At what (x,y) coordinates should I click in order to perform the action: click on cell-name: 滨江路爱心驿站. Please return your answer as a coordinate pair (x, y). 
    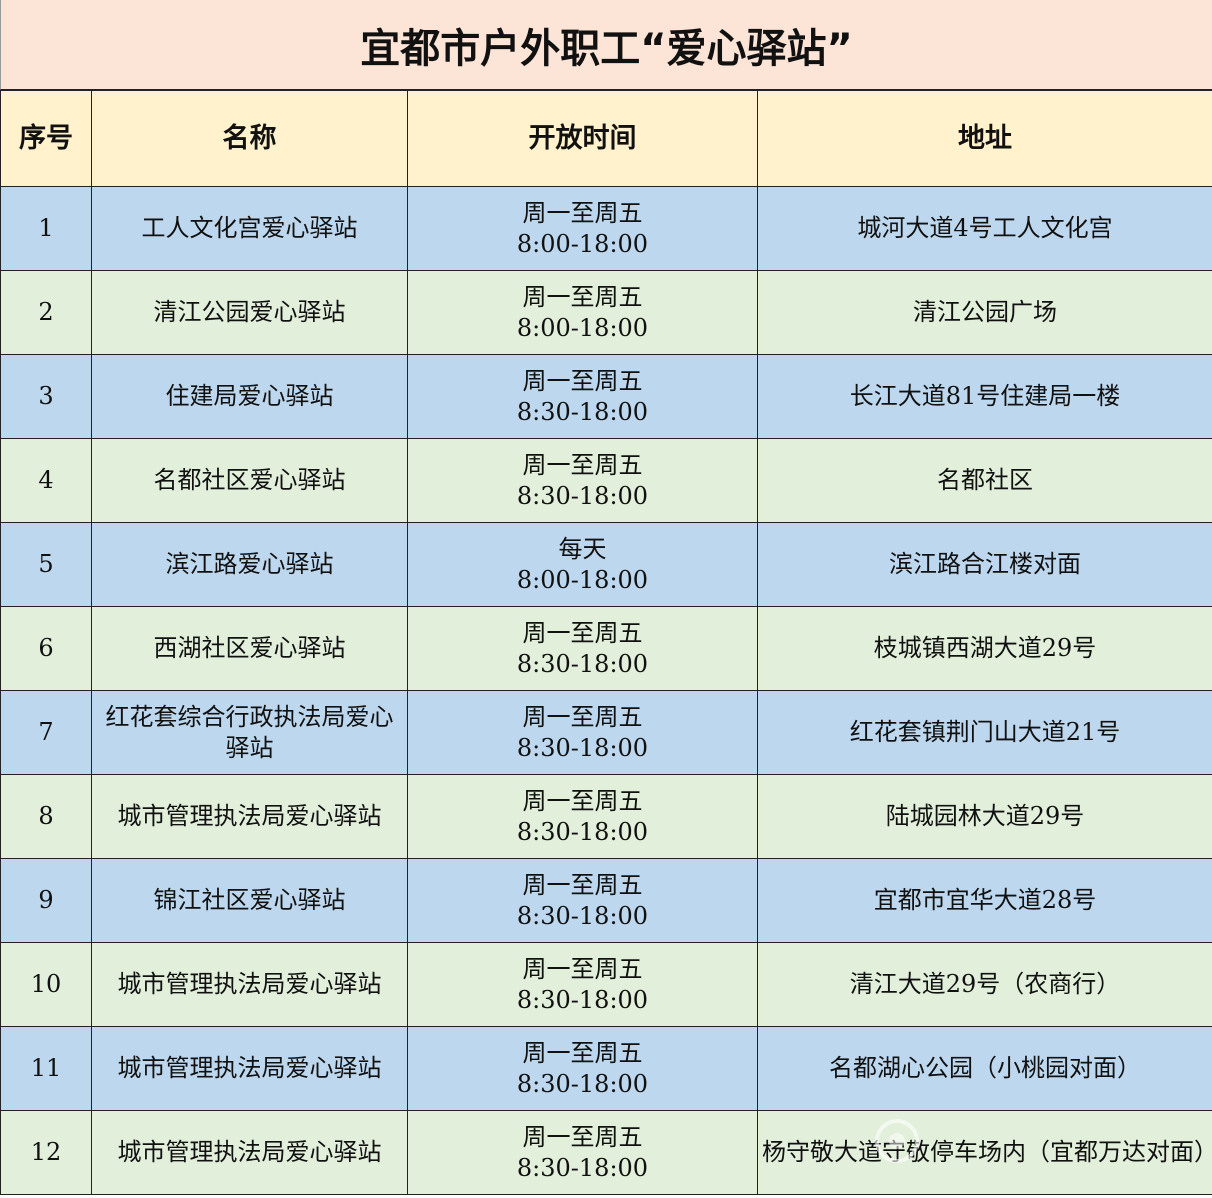
    Looking at the image, I should click on (249, 564).